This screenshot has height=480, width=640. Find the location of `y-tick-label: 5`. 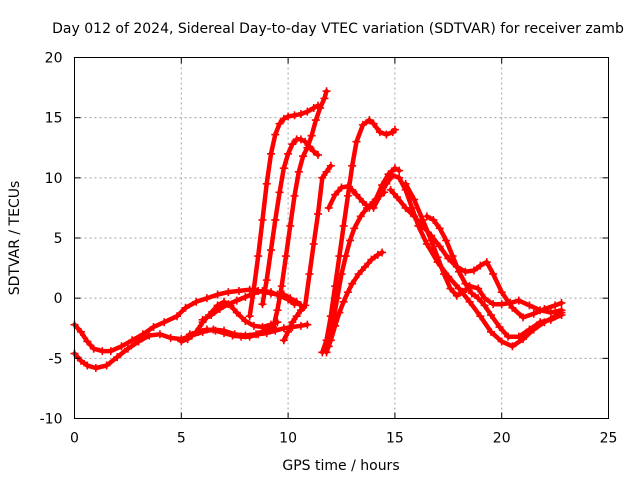

y-tick-label: 5 is located at coordinates (58, 239).